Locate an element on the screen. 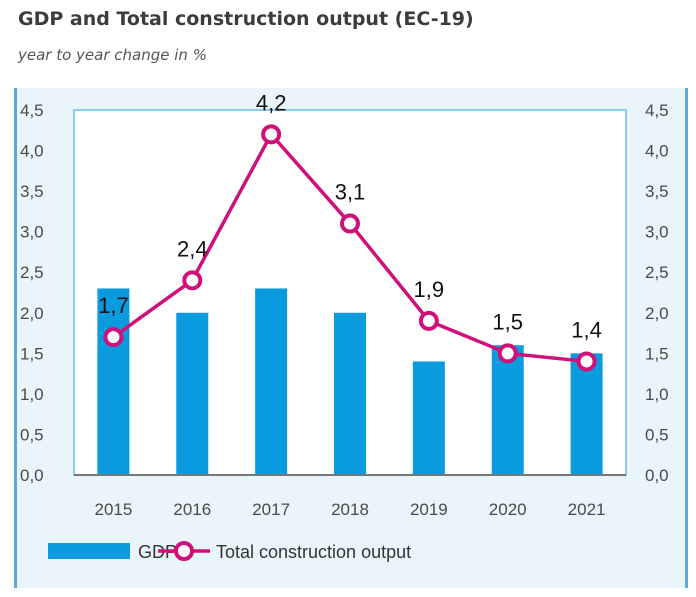 The width and height of the screenshot is (696, 597). x-tick: 2018 is located at coordinates (350, 509).